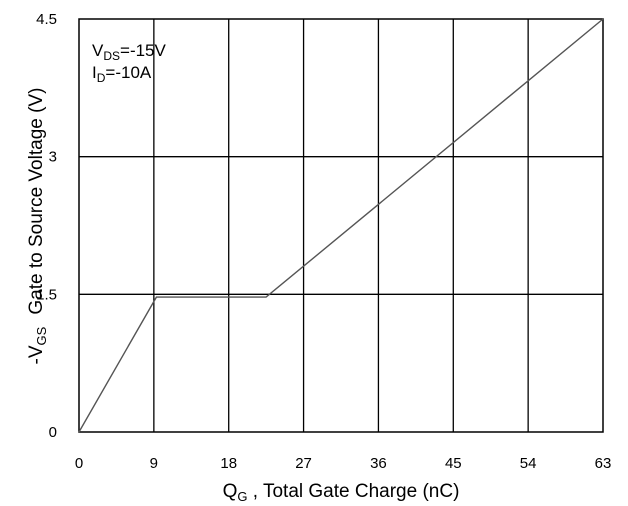  Describe the element at coordinates (230, 491) in the screenshot. I see `x-axis-label-main: Q` at that location.